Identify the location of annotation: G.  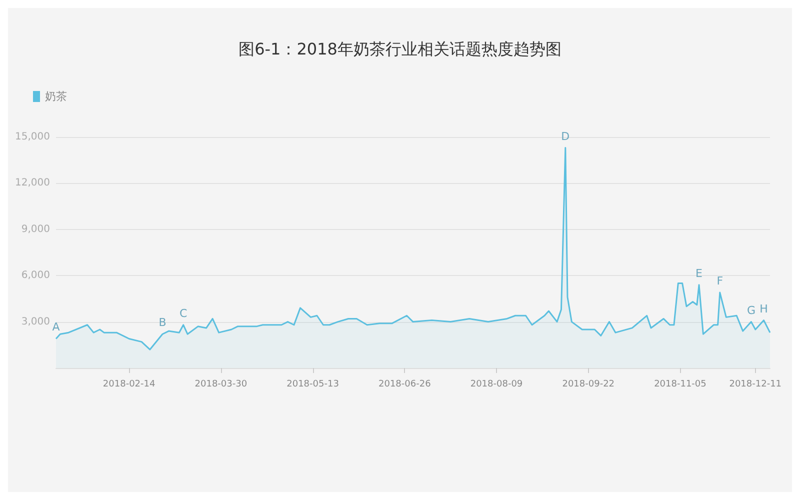
(751, 310).